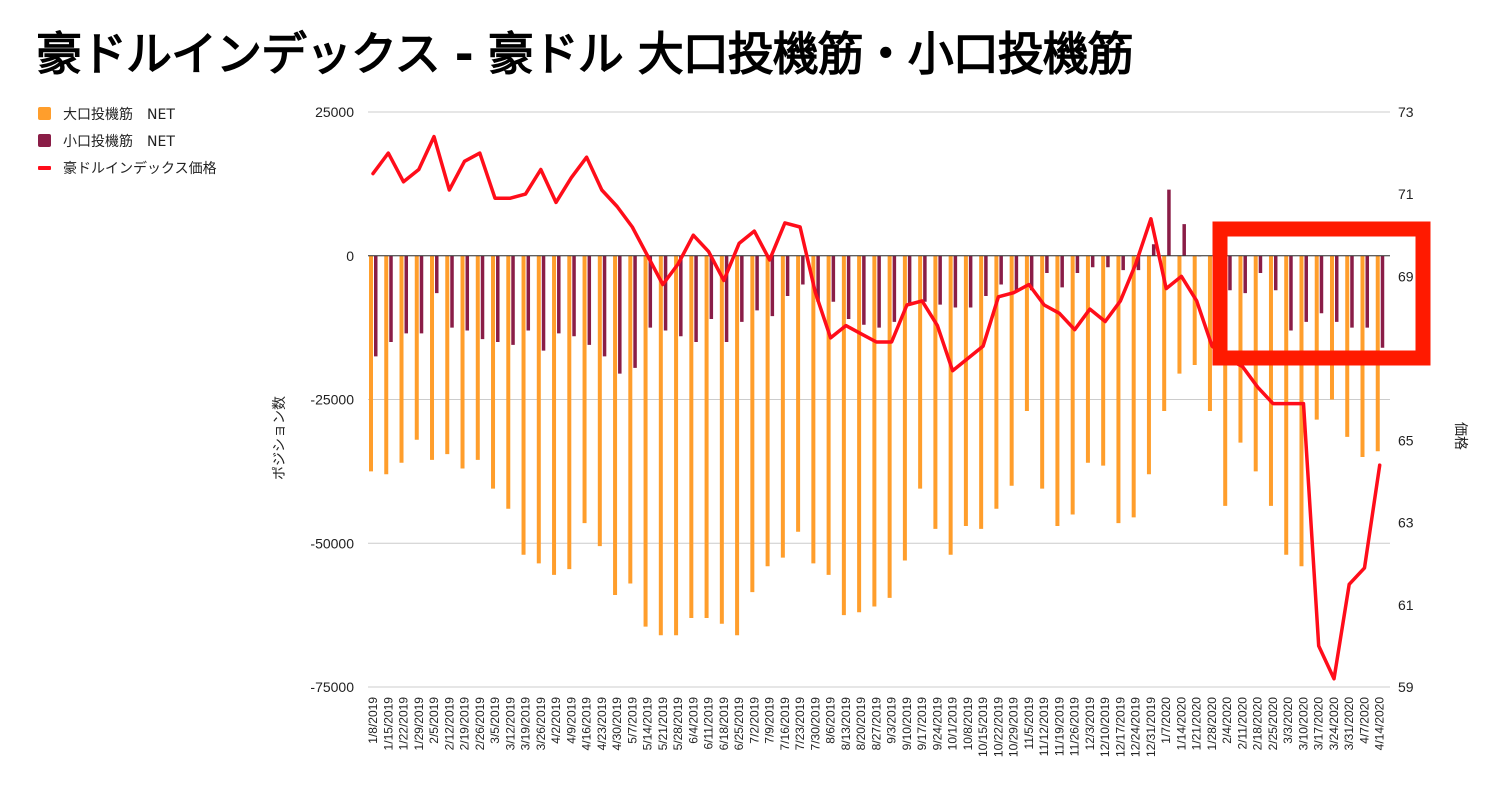  I want to click on x-tick-label-25: 7/2/2019, so click(754, 720).